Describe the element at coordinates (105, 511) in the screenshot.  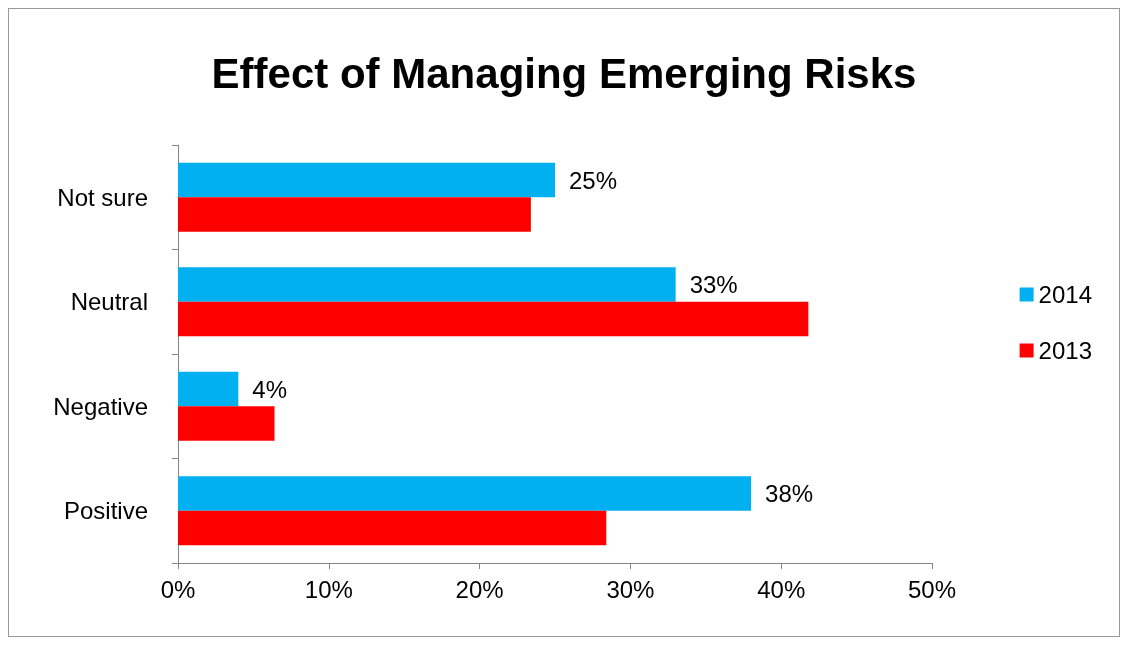
I see `y-tick-label: Positive` at that location.